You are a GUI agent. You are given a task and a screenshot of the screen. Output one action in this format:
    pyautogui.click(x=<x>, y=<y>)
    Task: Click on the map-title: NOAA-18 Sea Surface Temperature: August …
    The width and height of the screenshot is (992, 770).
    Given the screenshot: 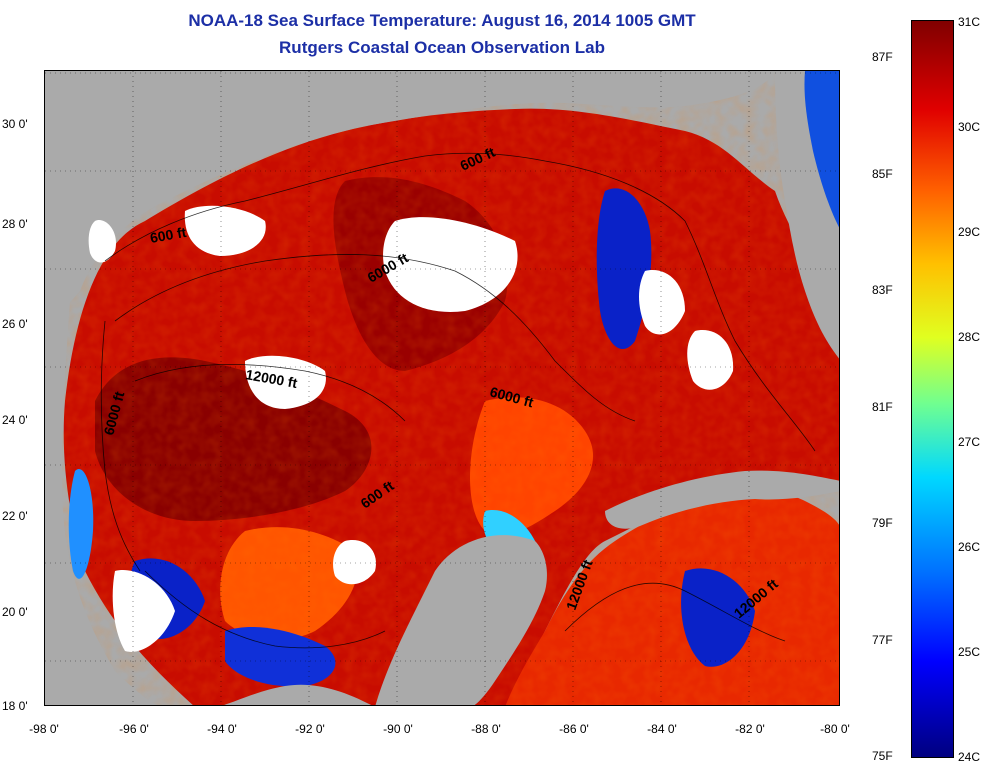 What is the action you would take?
    pyautogui.click(x=442, y=20)
    